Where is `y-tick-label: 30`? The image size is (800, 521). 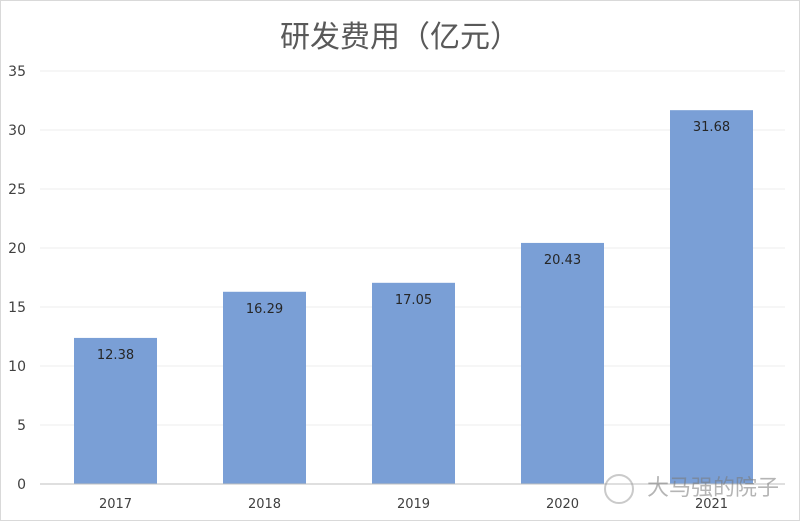 y-tick-label: 30 is located at coordinates (17, 131).